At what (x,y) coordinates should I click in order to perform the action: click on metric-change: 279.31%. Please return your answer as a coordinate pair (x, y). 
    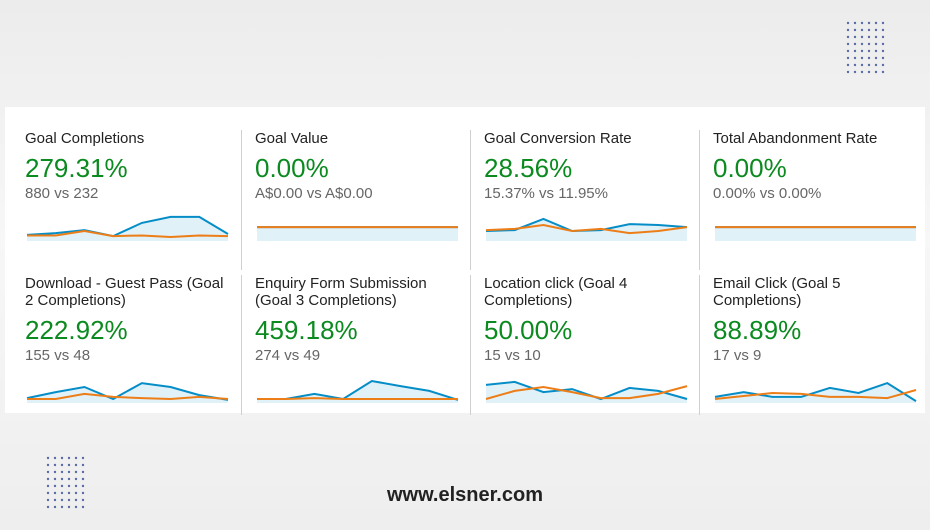
    Looking at the image, I should click on (76, 168).